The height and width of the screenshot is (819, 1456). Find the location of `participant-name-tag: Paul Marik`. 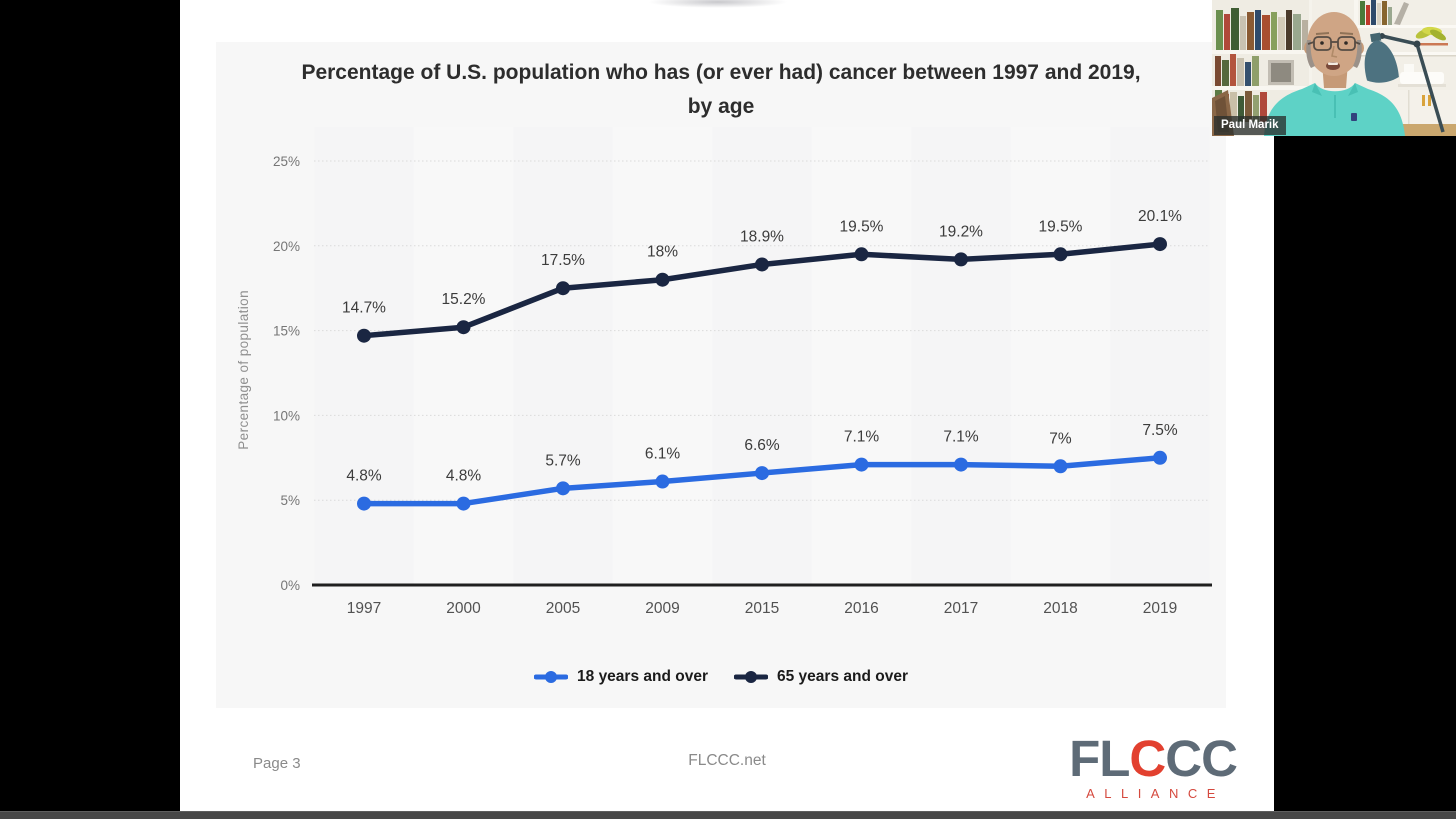

participant-name-tag: Paul Marik is located at coordinates (1250, 125).